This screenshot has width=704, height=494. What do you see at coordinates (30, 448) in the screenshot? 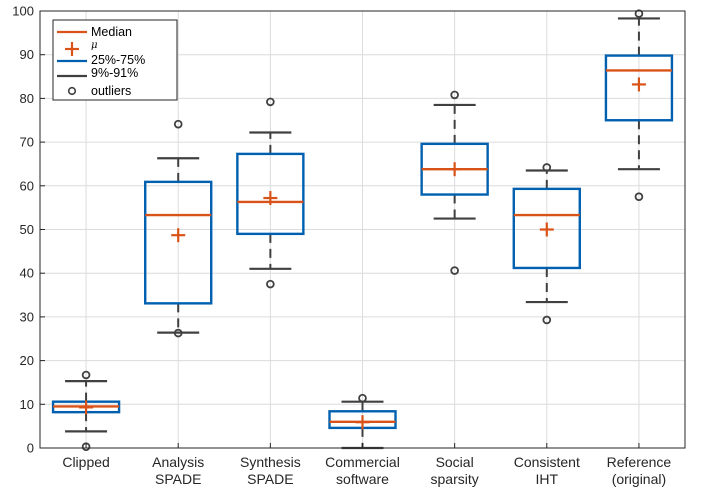
I see `y-tick-label: 0` at bounding box center [30, 448].